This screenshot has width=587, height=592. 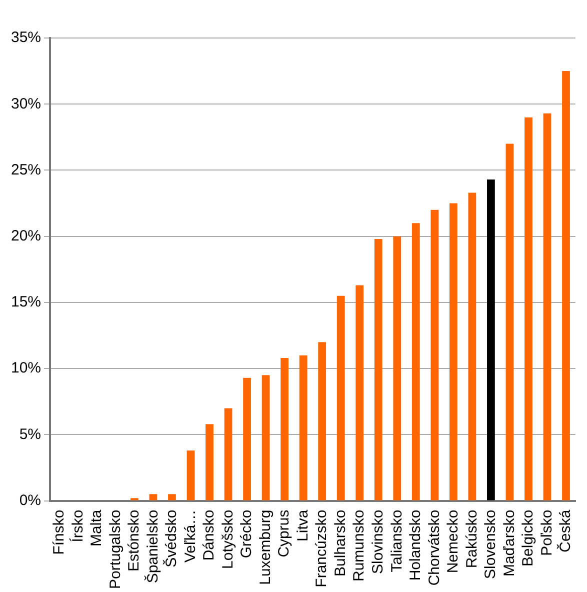 What do you see at coordinates (247, 534) in the screenshot?
I see `x-tick-label: Grécko` at bounding box center [247, 534].